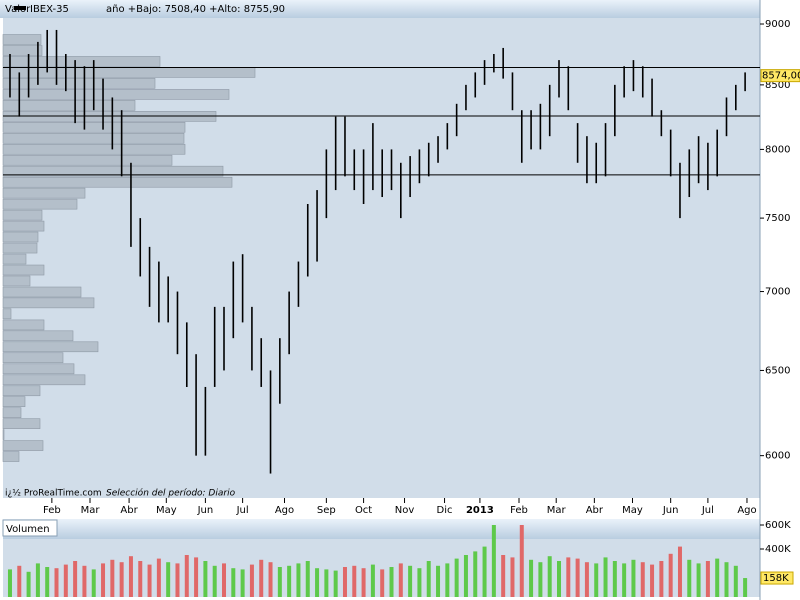  I want to click on x-tick-label: Sep, so click(326, 510).